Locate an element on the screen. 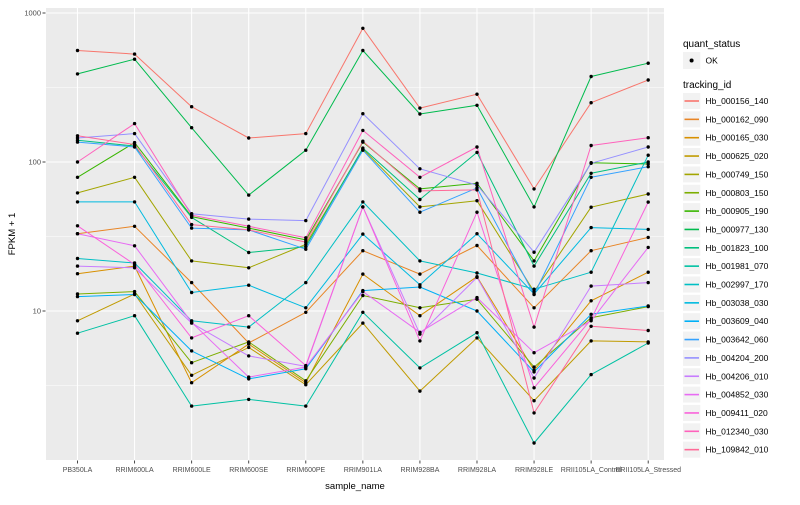 Image resolution: width=800 pixels, height=505 pixels. legend-entry: Hb_009411_020 is located at coordinates (725, 412).